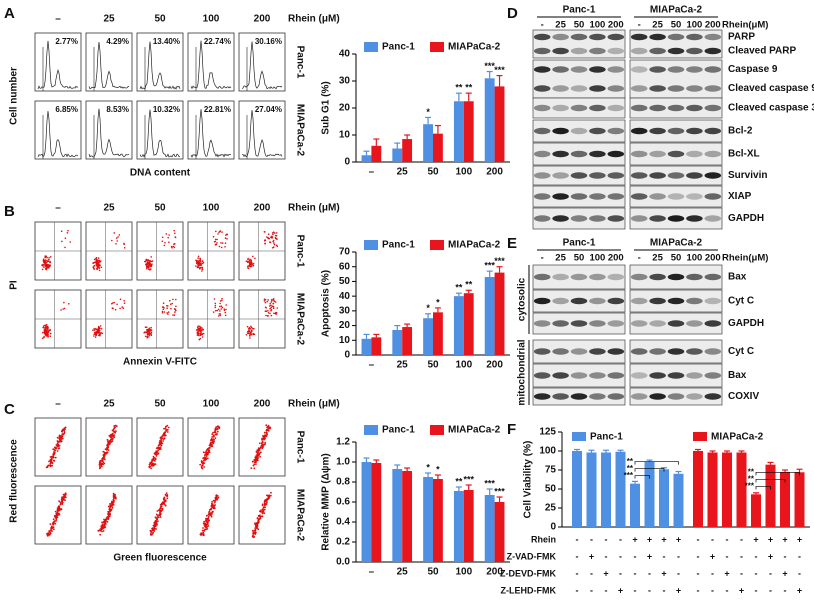 This screenshot has height=602, width=814. What do you see at coordinates (616, 25) in the screenshot?
I see `lane-label: 200` at bounding box center [616, 25].